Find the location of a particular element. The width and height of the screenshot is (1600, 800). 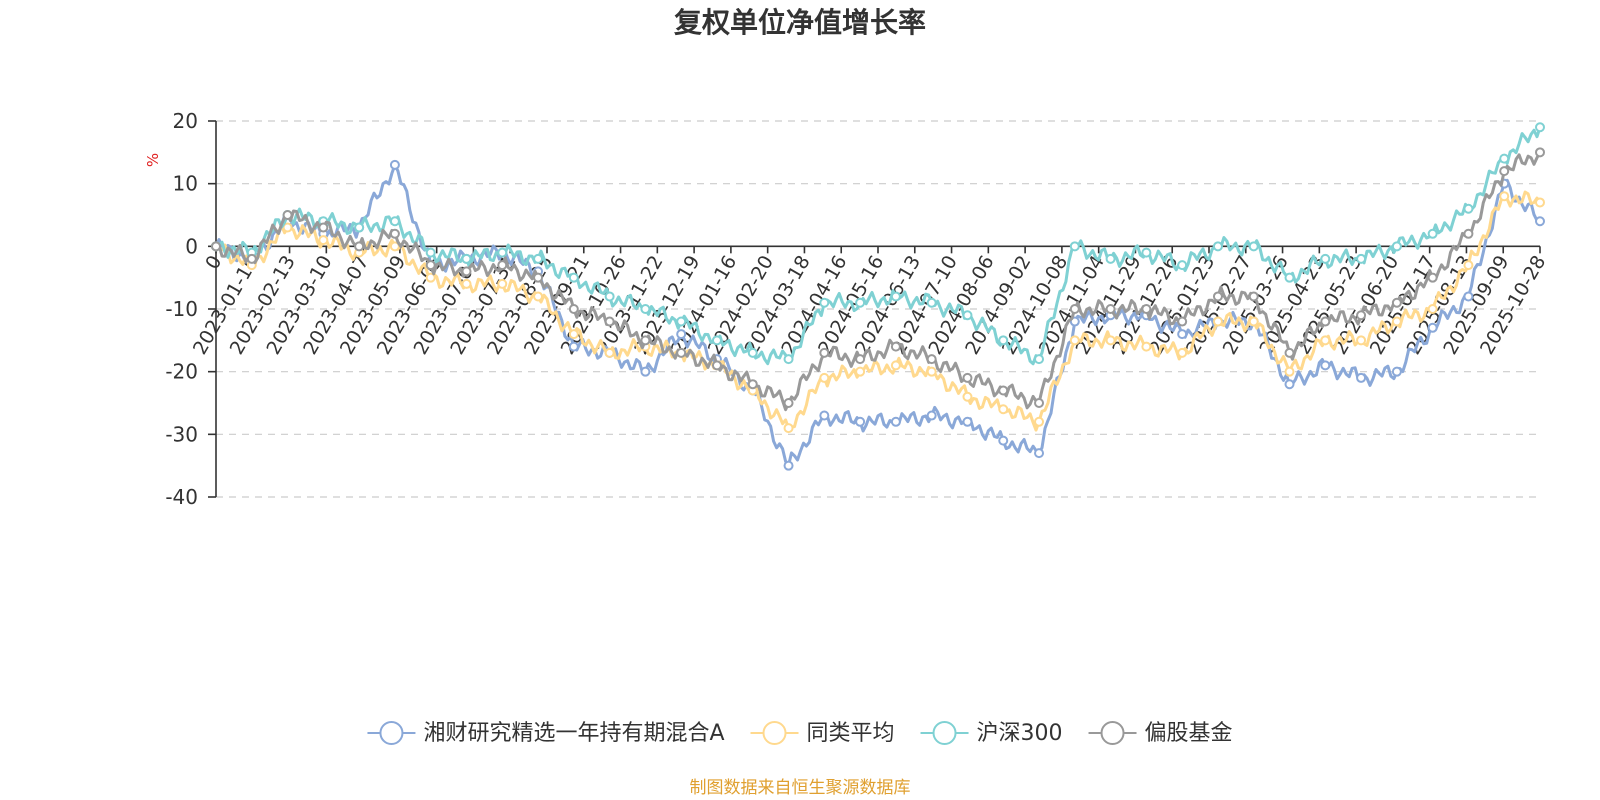

y-tick-label: 20 is located at coordinates (185, 121).